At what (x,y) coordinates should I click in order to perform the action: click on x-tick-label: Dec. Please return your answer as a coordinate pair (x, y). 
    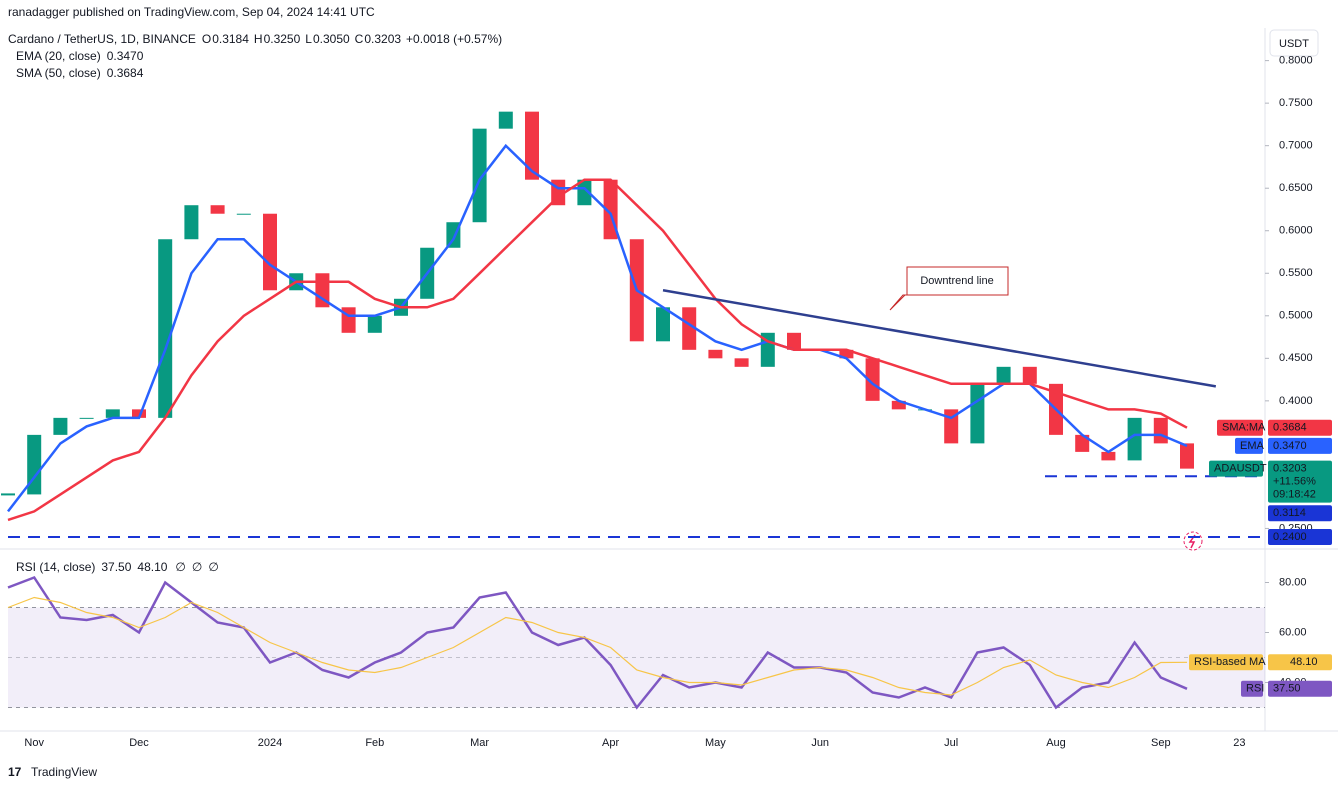
    Looking at the image, I should click on (139, 743).